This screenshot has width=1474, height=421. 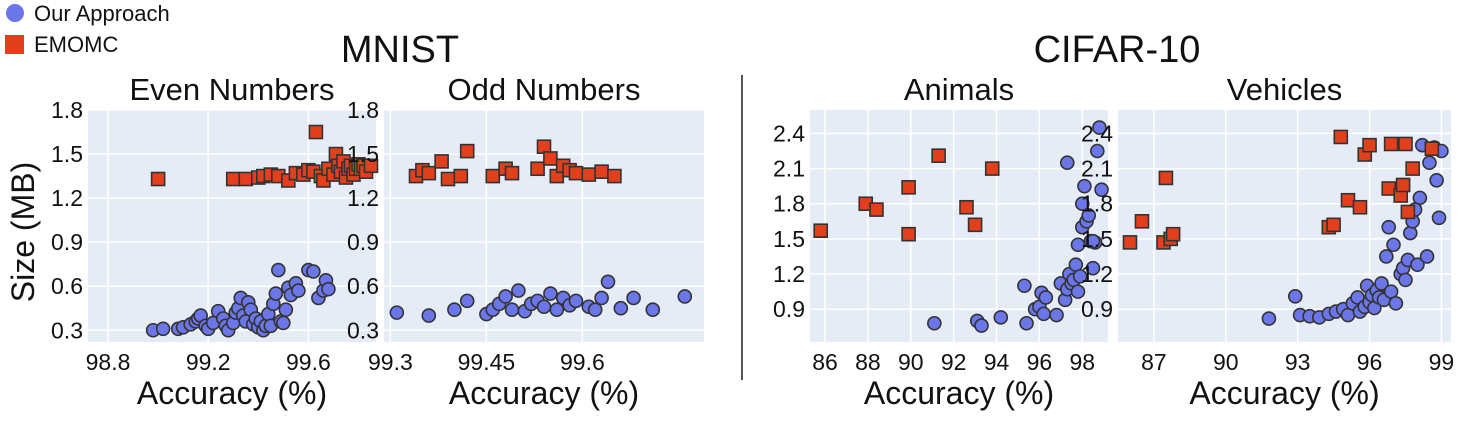 I want to click on panel-title: Vehicles, so click(x=1284, y=89).